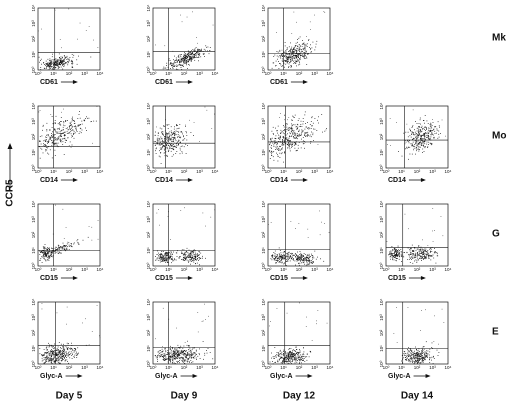  What do you see at coordinates (164, 82) in the screenshot?
I see `x-axis-label: CD61` at bounding box center [164, 82].